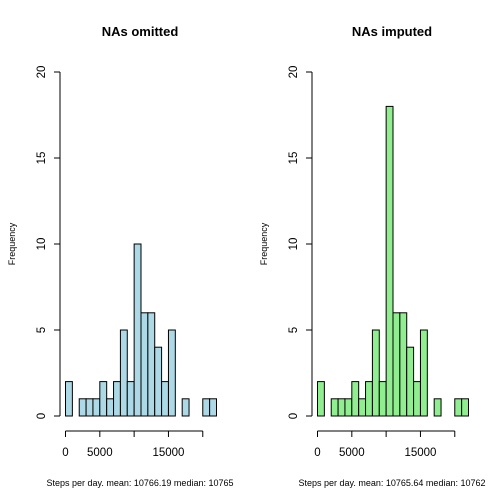  I want to click on chart-title: NAs imputed, so click(392, 31).